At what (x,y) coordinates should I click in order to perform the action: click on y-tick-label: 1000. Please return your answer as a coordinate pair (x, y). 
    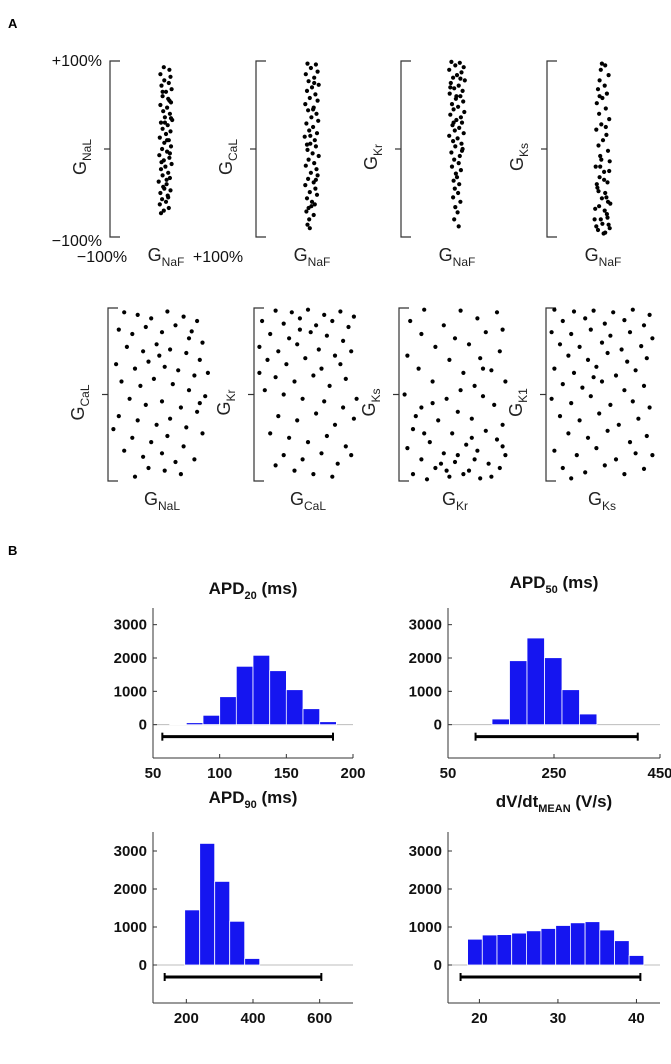
    Looking at the image, I should click on (130, 927).